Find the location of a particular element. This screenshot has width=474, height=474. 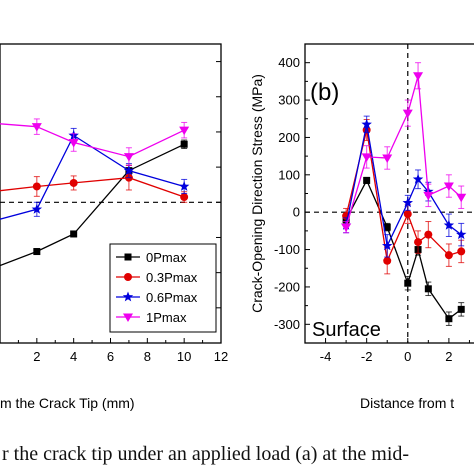

legend-entry-1Pmax: 1Pmax is located at coordinates (166, 317).